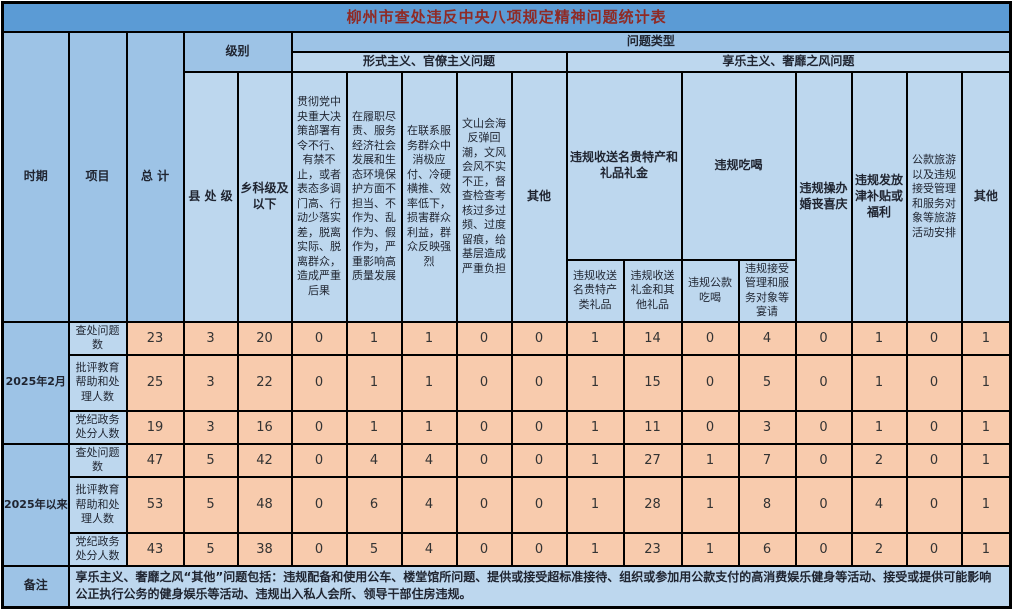 The width and height of the screenshot is (1012, 610). Describe the element at coordinates (624, 165) in the screenshot. I see `header-gifts-parent: 违规收送名贵特产和礼品礼金` at that location.